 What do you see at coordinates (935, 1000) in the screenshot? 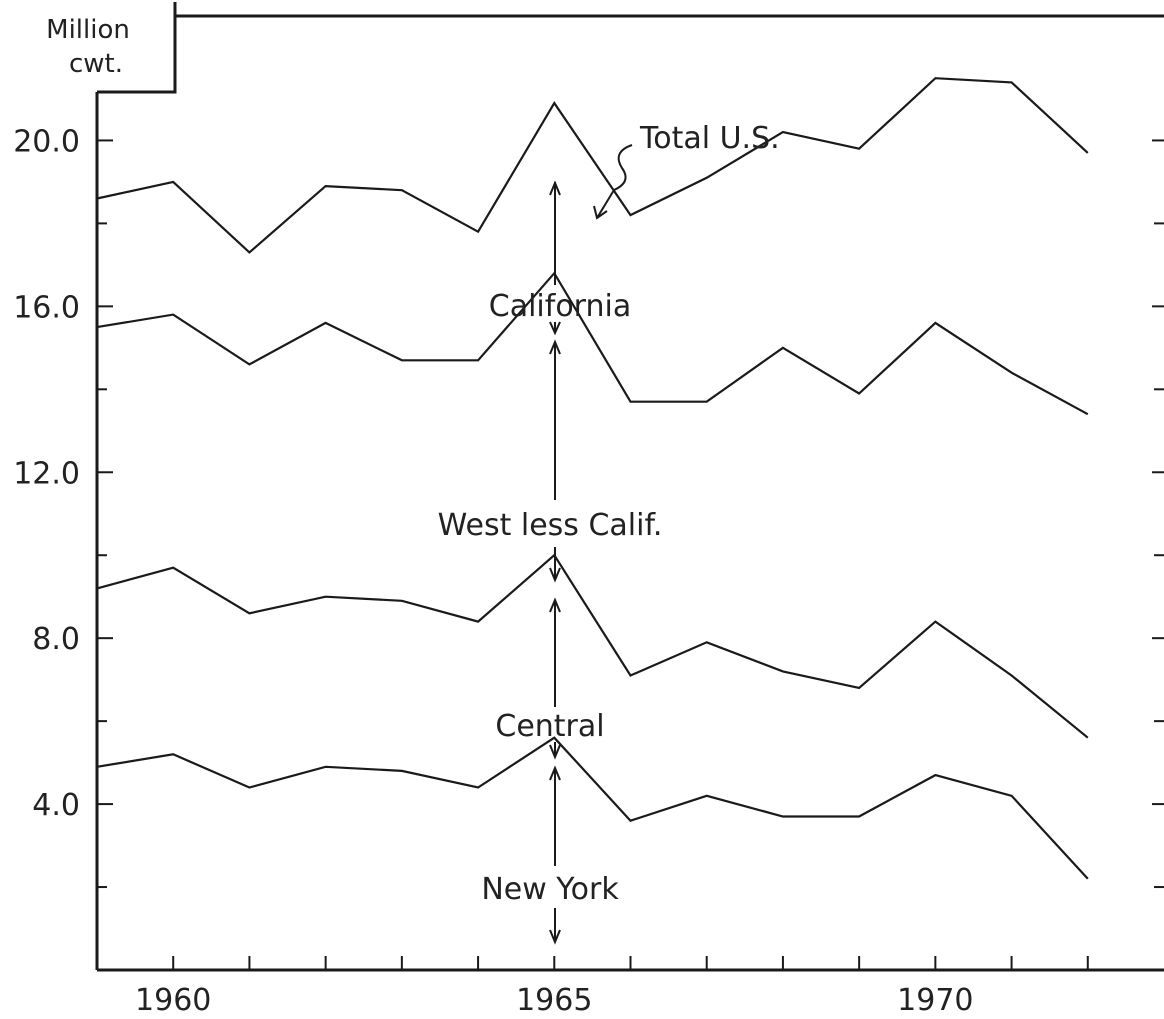
I see `x-tick-label: 1970` at bounding box center [935, 1000].